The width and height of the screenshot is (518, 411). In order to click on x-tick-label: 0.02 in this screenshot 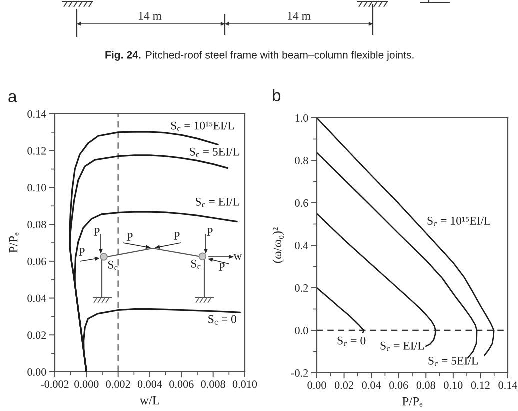, I will do `click(344, 386)`.